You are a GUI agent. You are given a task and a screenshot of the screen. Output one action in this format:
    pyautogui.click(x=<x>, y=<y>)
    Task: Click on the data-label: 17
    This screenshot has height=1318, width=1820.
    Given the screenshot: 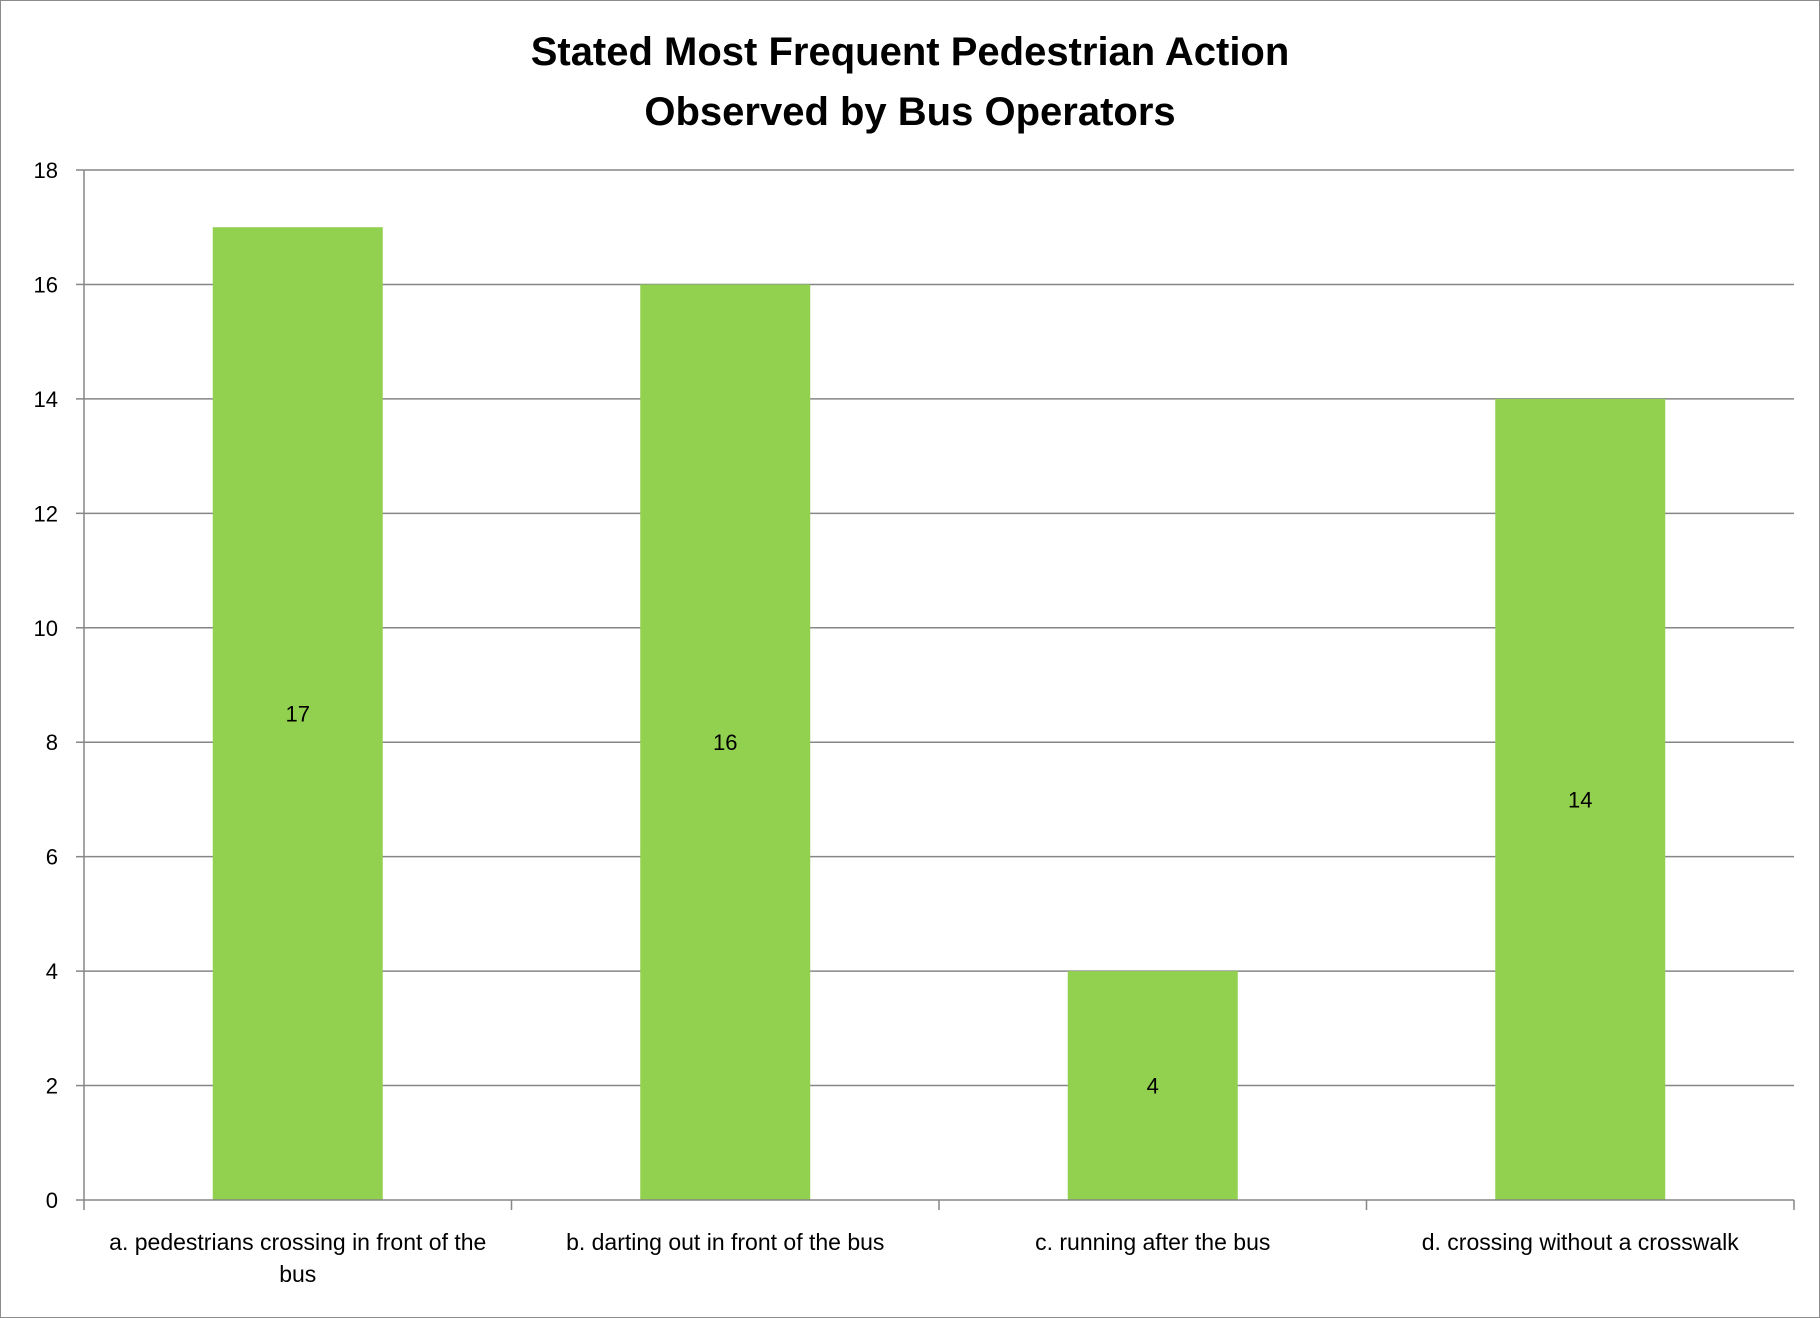 What is the action you would take?
    pyautogui.click(x=298, y=714)
    